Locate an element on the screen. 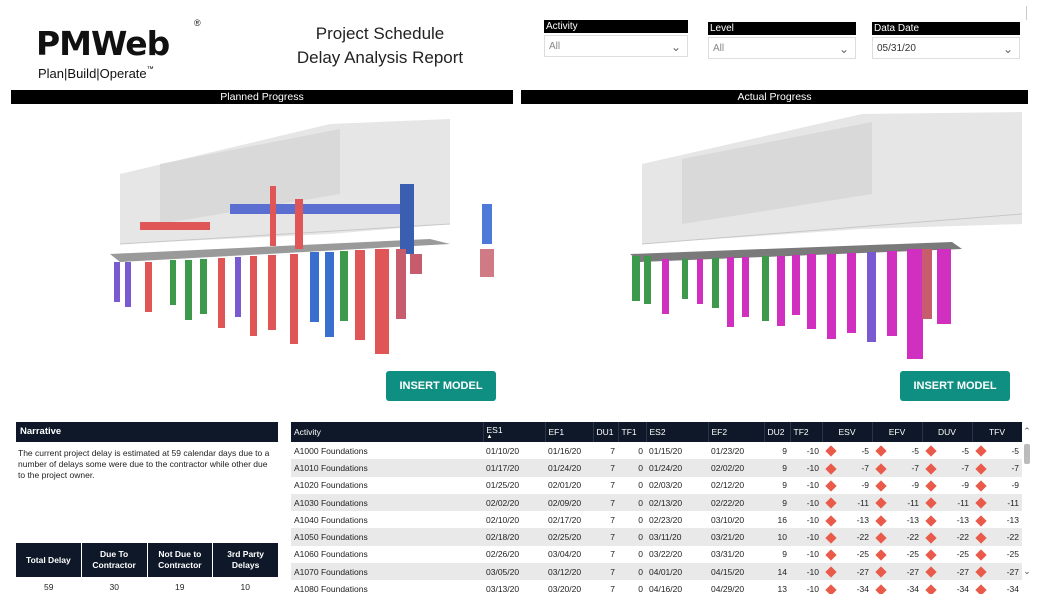 This screenshot has width=1042, height=609. planned-insert-model-button: INSERT MODEL is located at coordinates (441, 386).